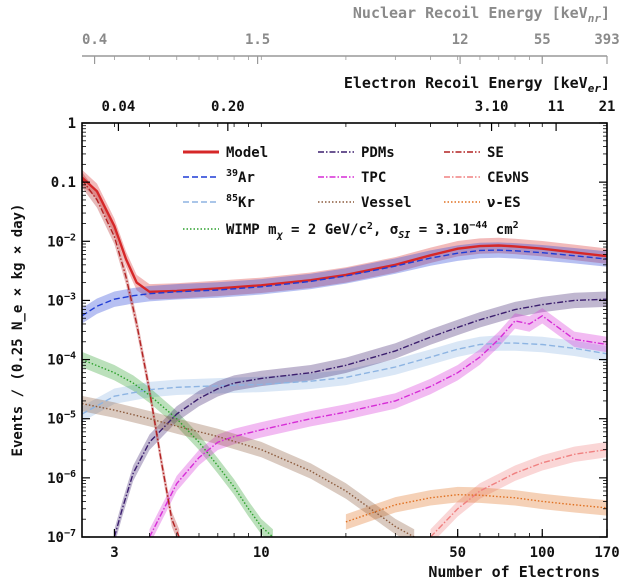 The image size is (626, 582). What do you see at coordinates (61, 537) in the screenshot?
I see `y-tick-label: 10⁻⁷` at bounding box center [61, 537].